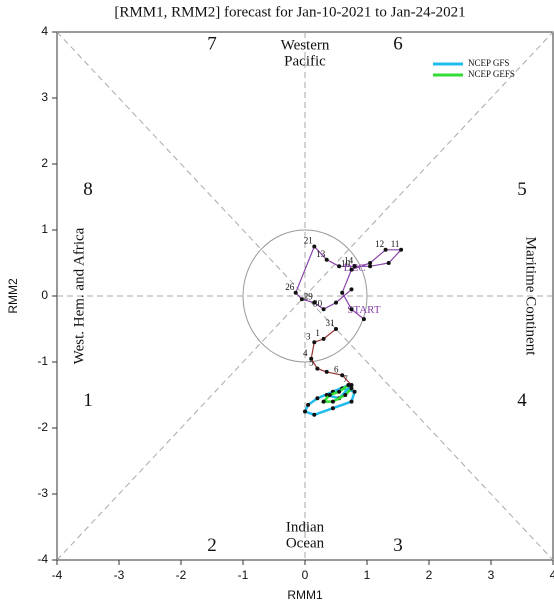  Describe the element at coordinates (308, 241) in the screenshot. I see `point-label: 21` at that location.